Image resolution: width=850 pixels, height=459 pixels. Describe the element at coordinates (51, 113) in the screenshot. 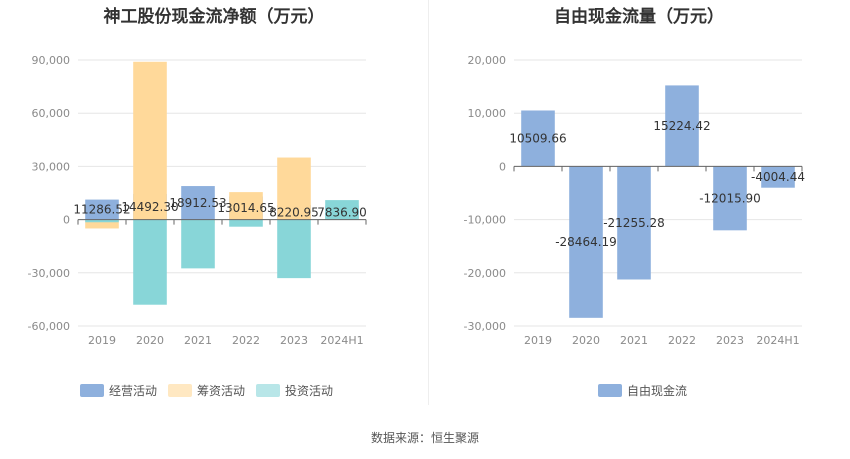

I see `left-y-tick-label: 60,000` at that location.